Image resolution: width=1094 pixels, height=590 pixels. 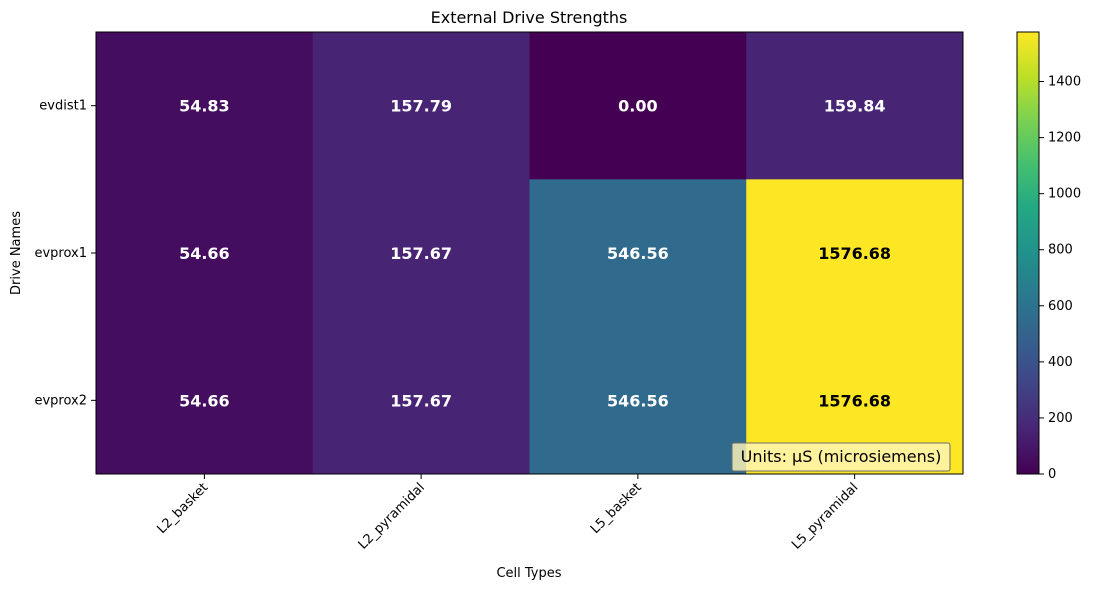 What do you see at coordinates (1028, 253) in the screenshot?
I see `colorbar` at bounding box center [1028, 253].